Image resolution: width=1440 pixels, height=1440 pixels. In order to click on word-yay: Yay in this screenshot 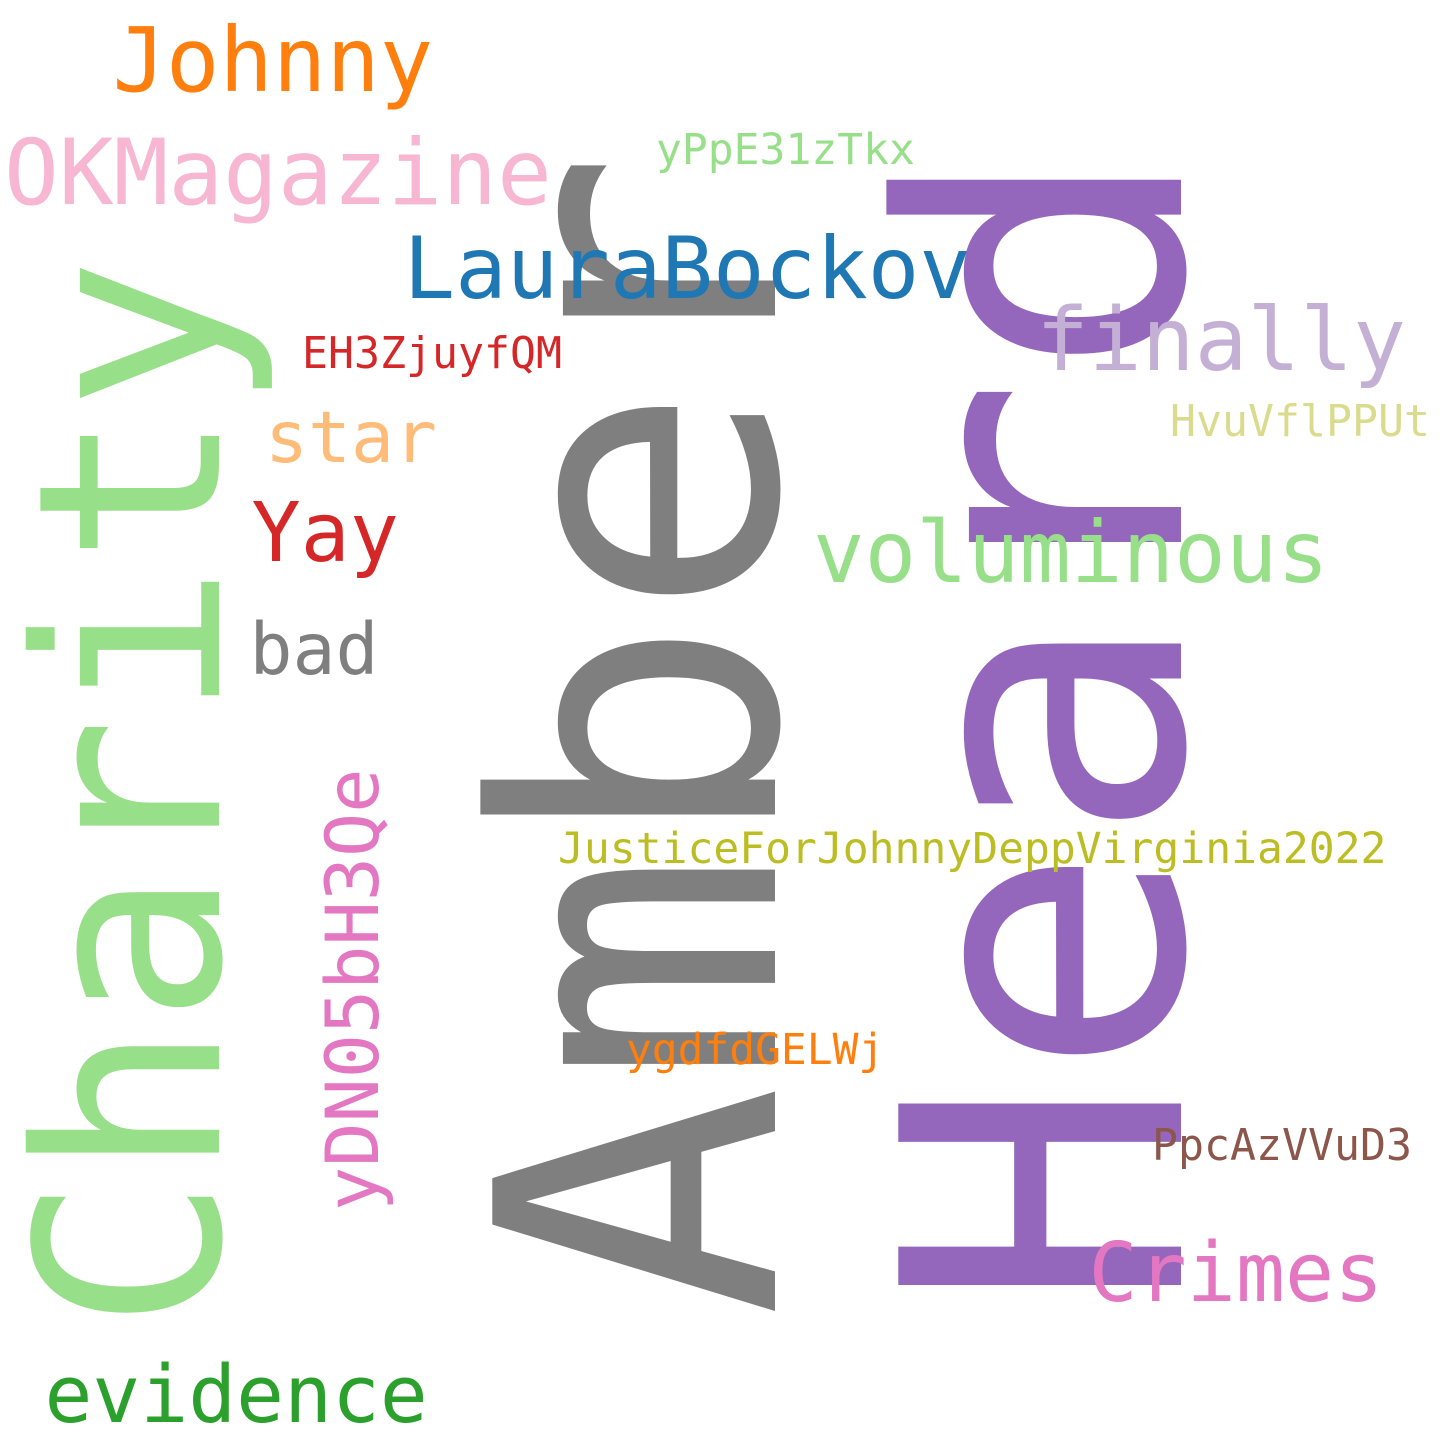, I will do `click(325, 533)`.